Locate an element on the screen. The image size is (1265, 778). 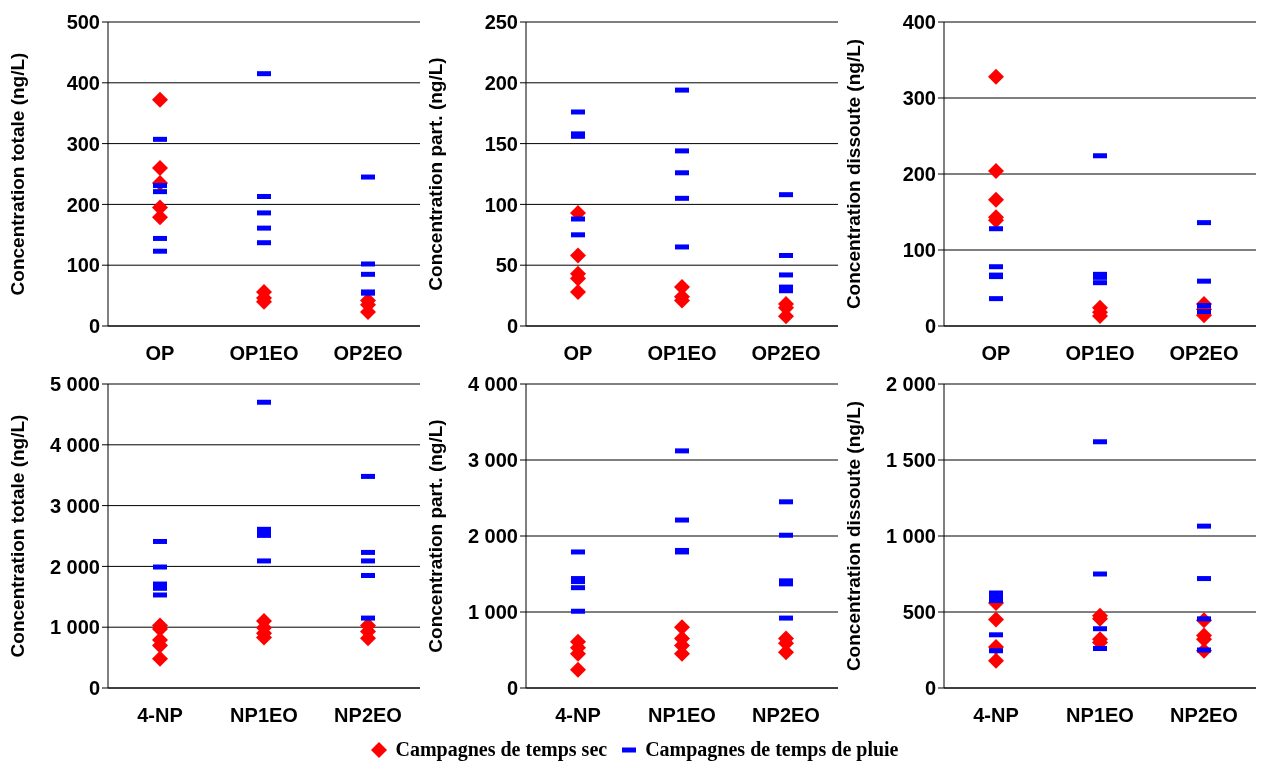
y-tick-label: 50 is located at coordinates (506, 265).